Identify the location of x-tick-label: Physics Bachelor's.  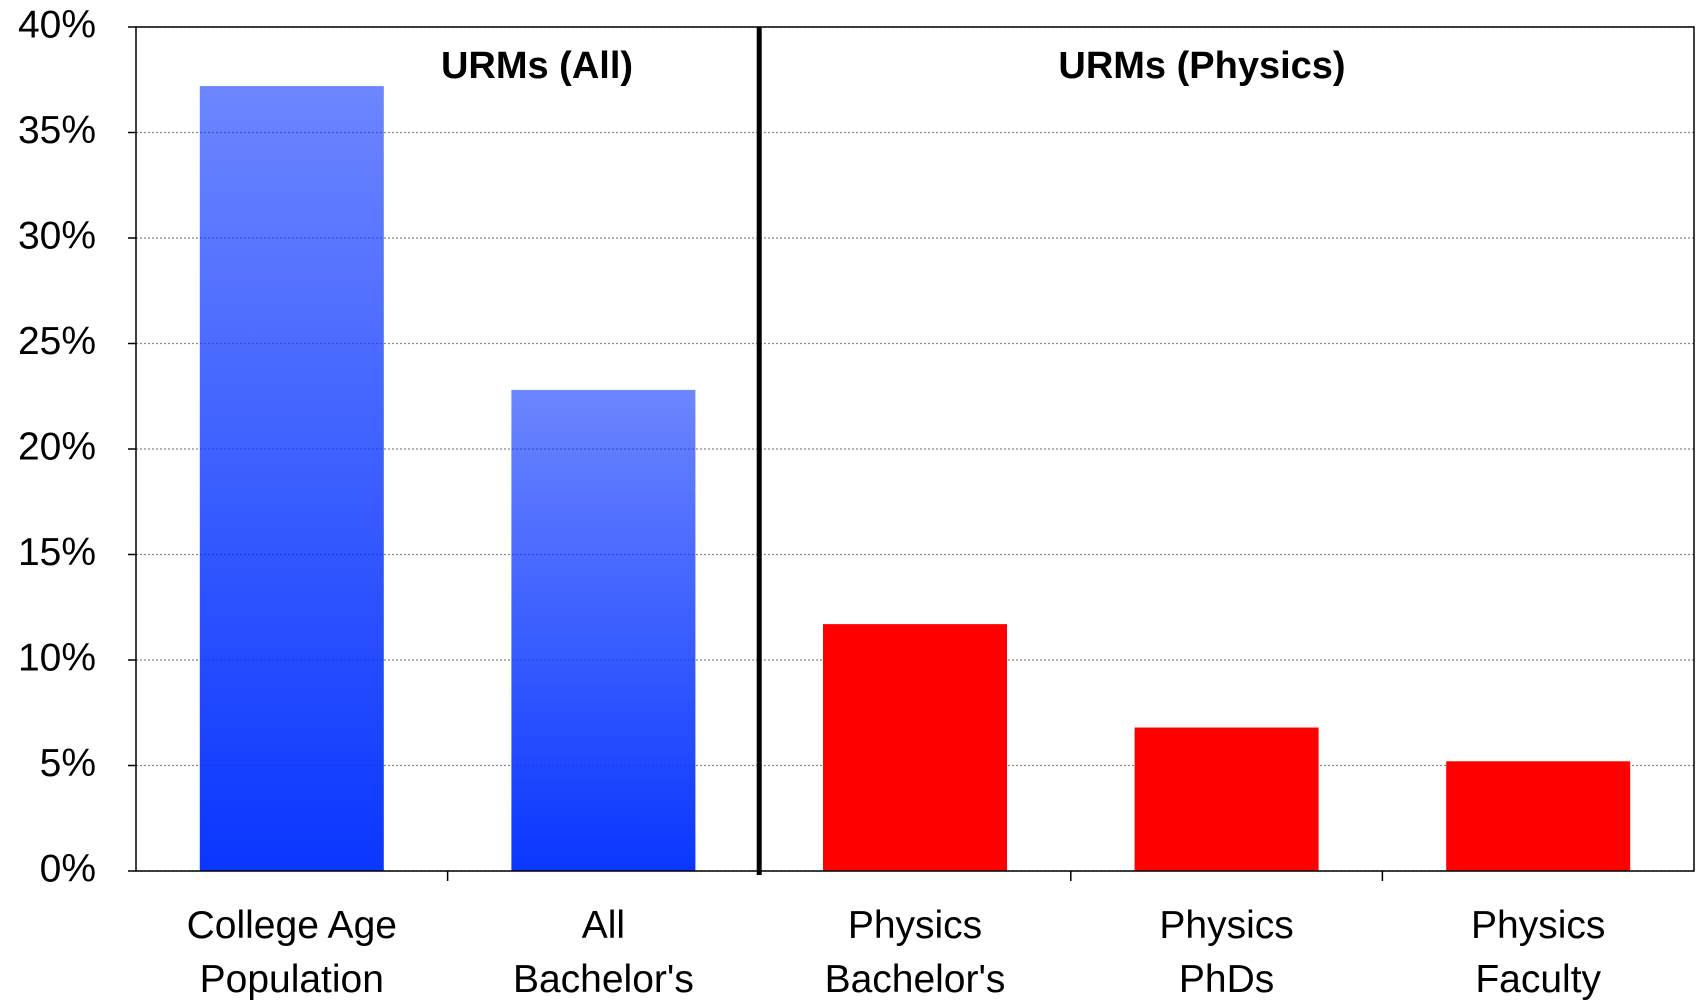
(915, 952).